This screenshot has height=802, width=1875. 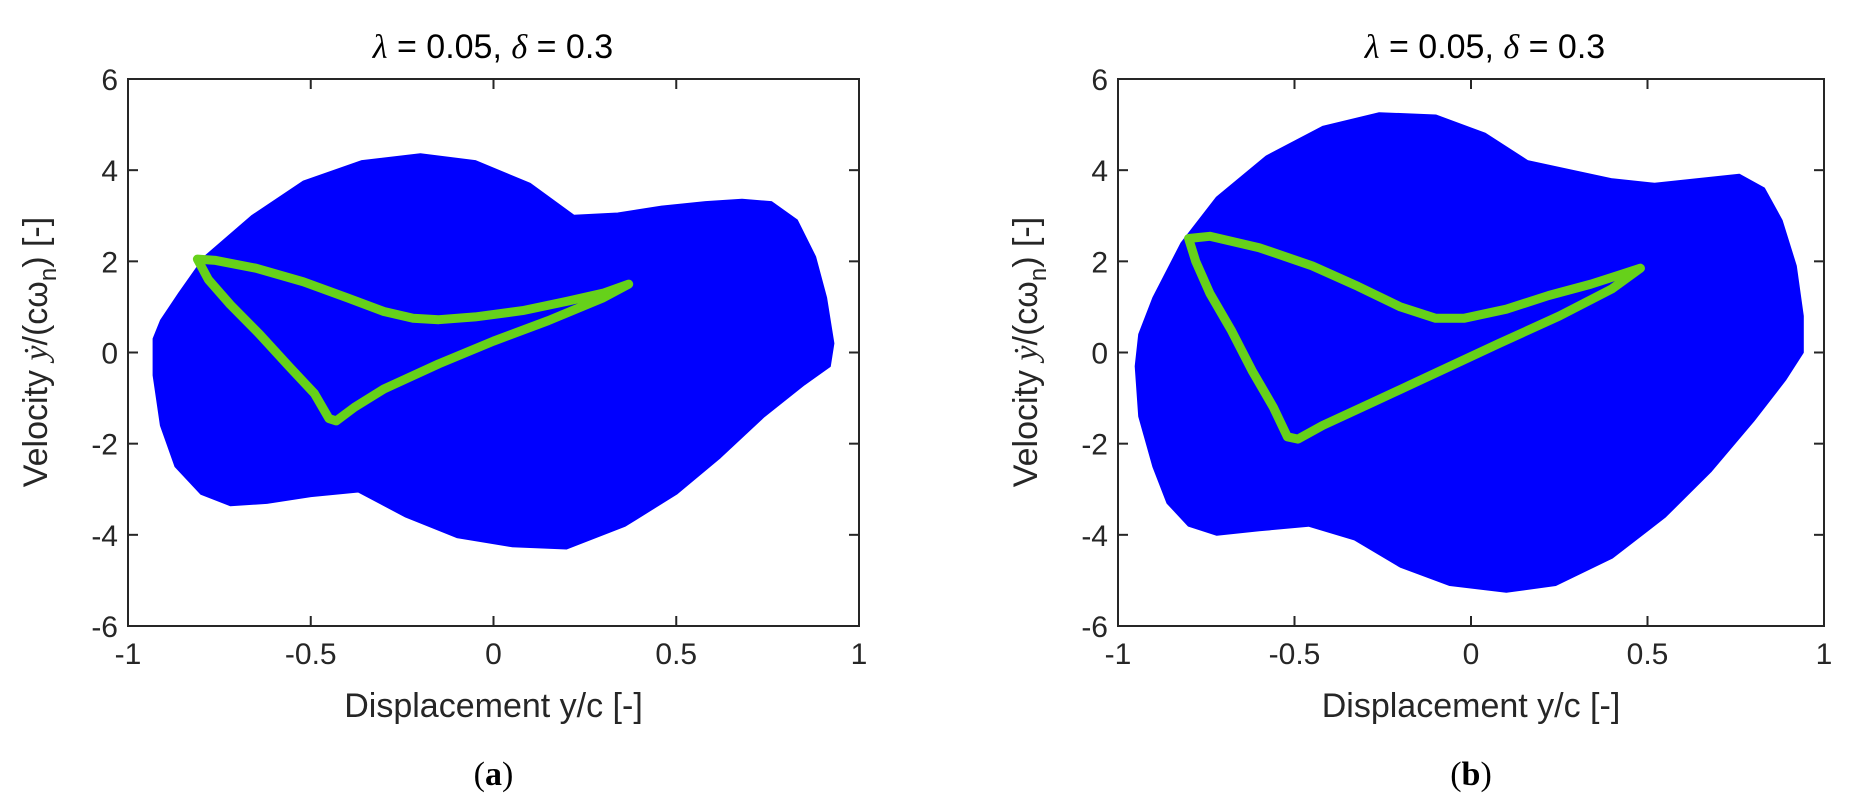 I want to click on panel-label-letter: a, so click(x=493, y=774).